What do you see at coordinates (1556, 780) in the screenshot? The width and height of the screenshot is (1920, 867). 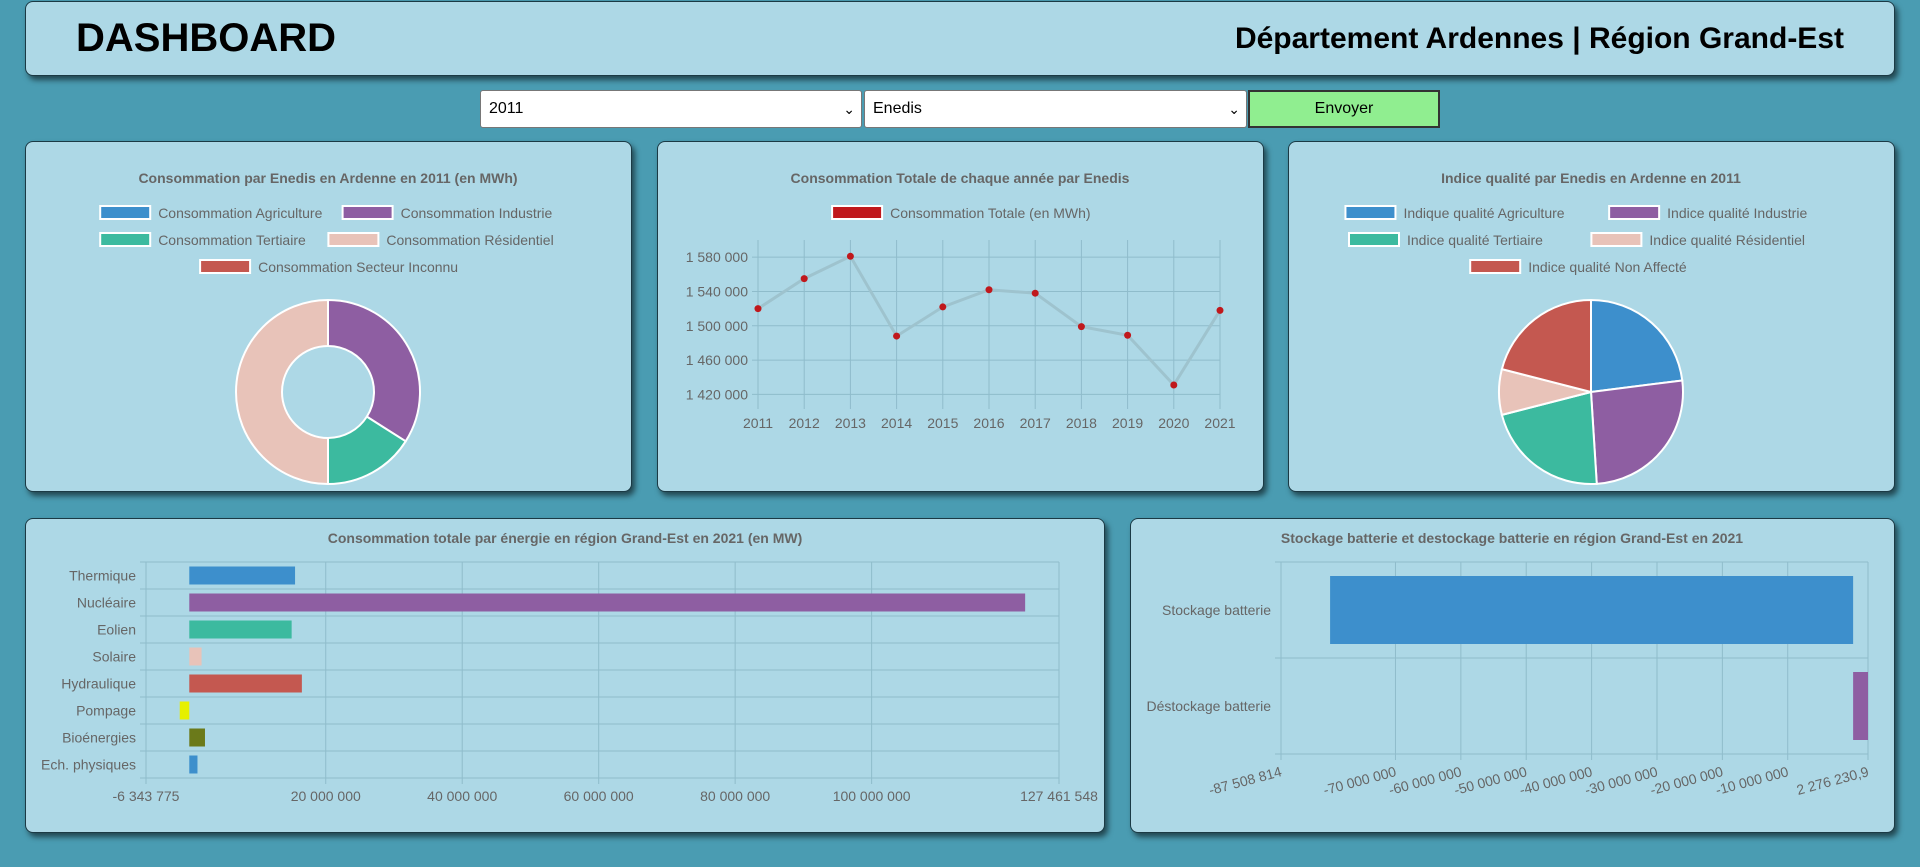 I see `x-tick-label: -40 000 000` at bounding box center [1556, 780].